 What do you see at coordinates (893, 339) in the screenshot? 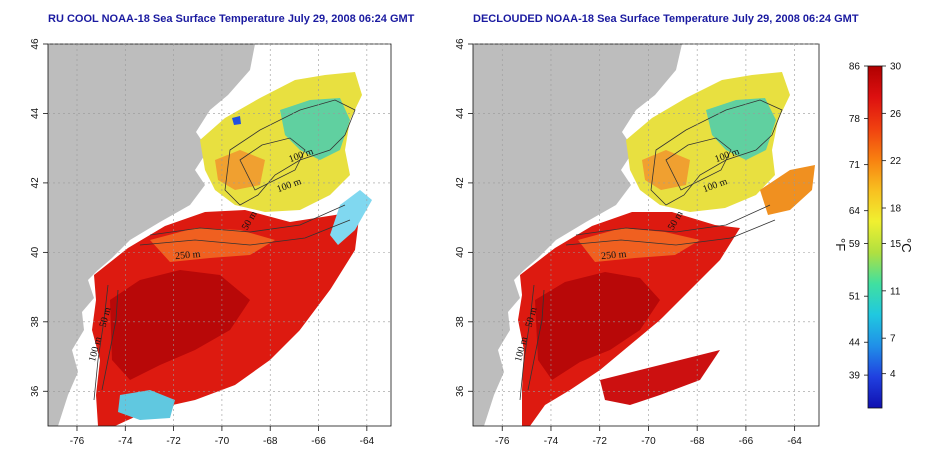
I see `celsius-tick-label: 7` at bounding box center [893, 339].